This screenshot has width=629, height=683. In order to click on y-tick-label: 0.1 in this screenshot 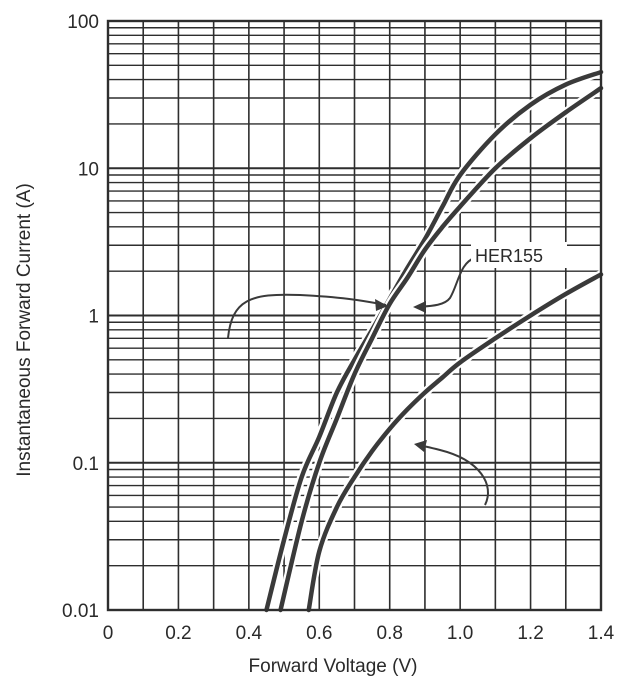, I will do `click(86, 464)`.